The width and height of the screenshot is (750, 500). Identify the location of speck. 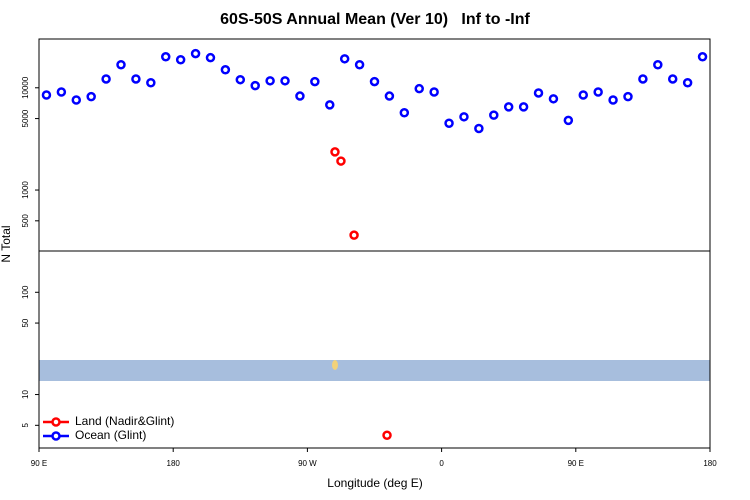
(335, 365).